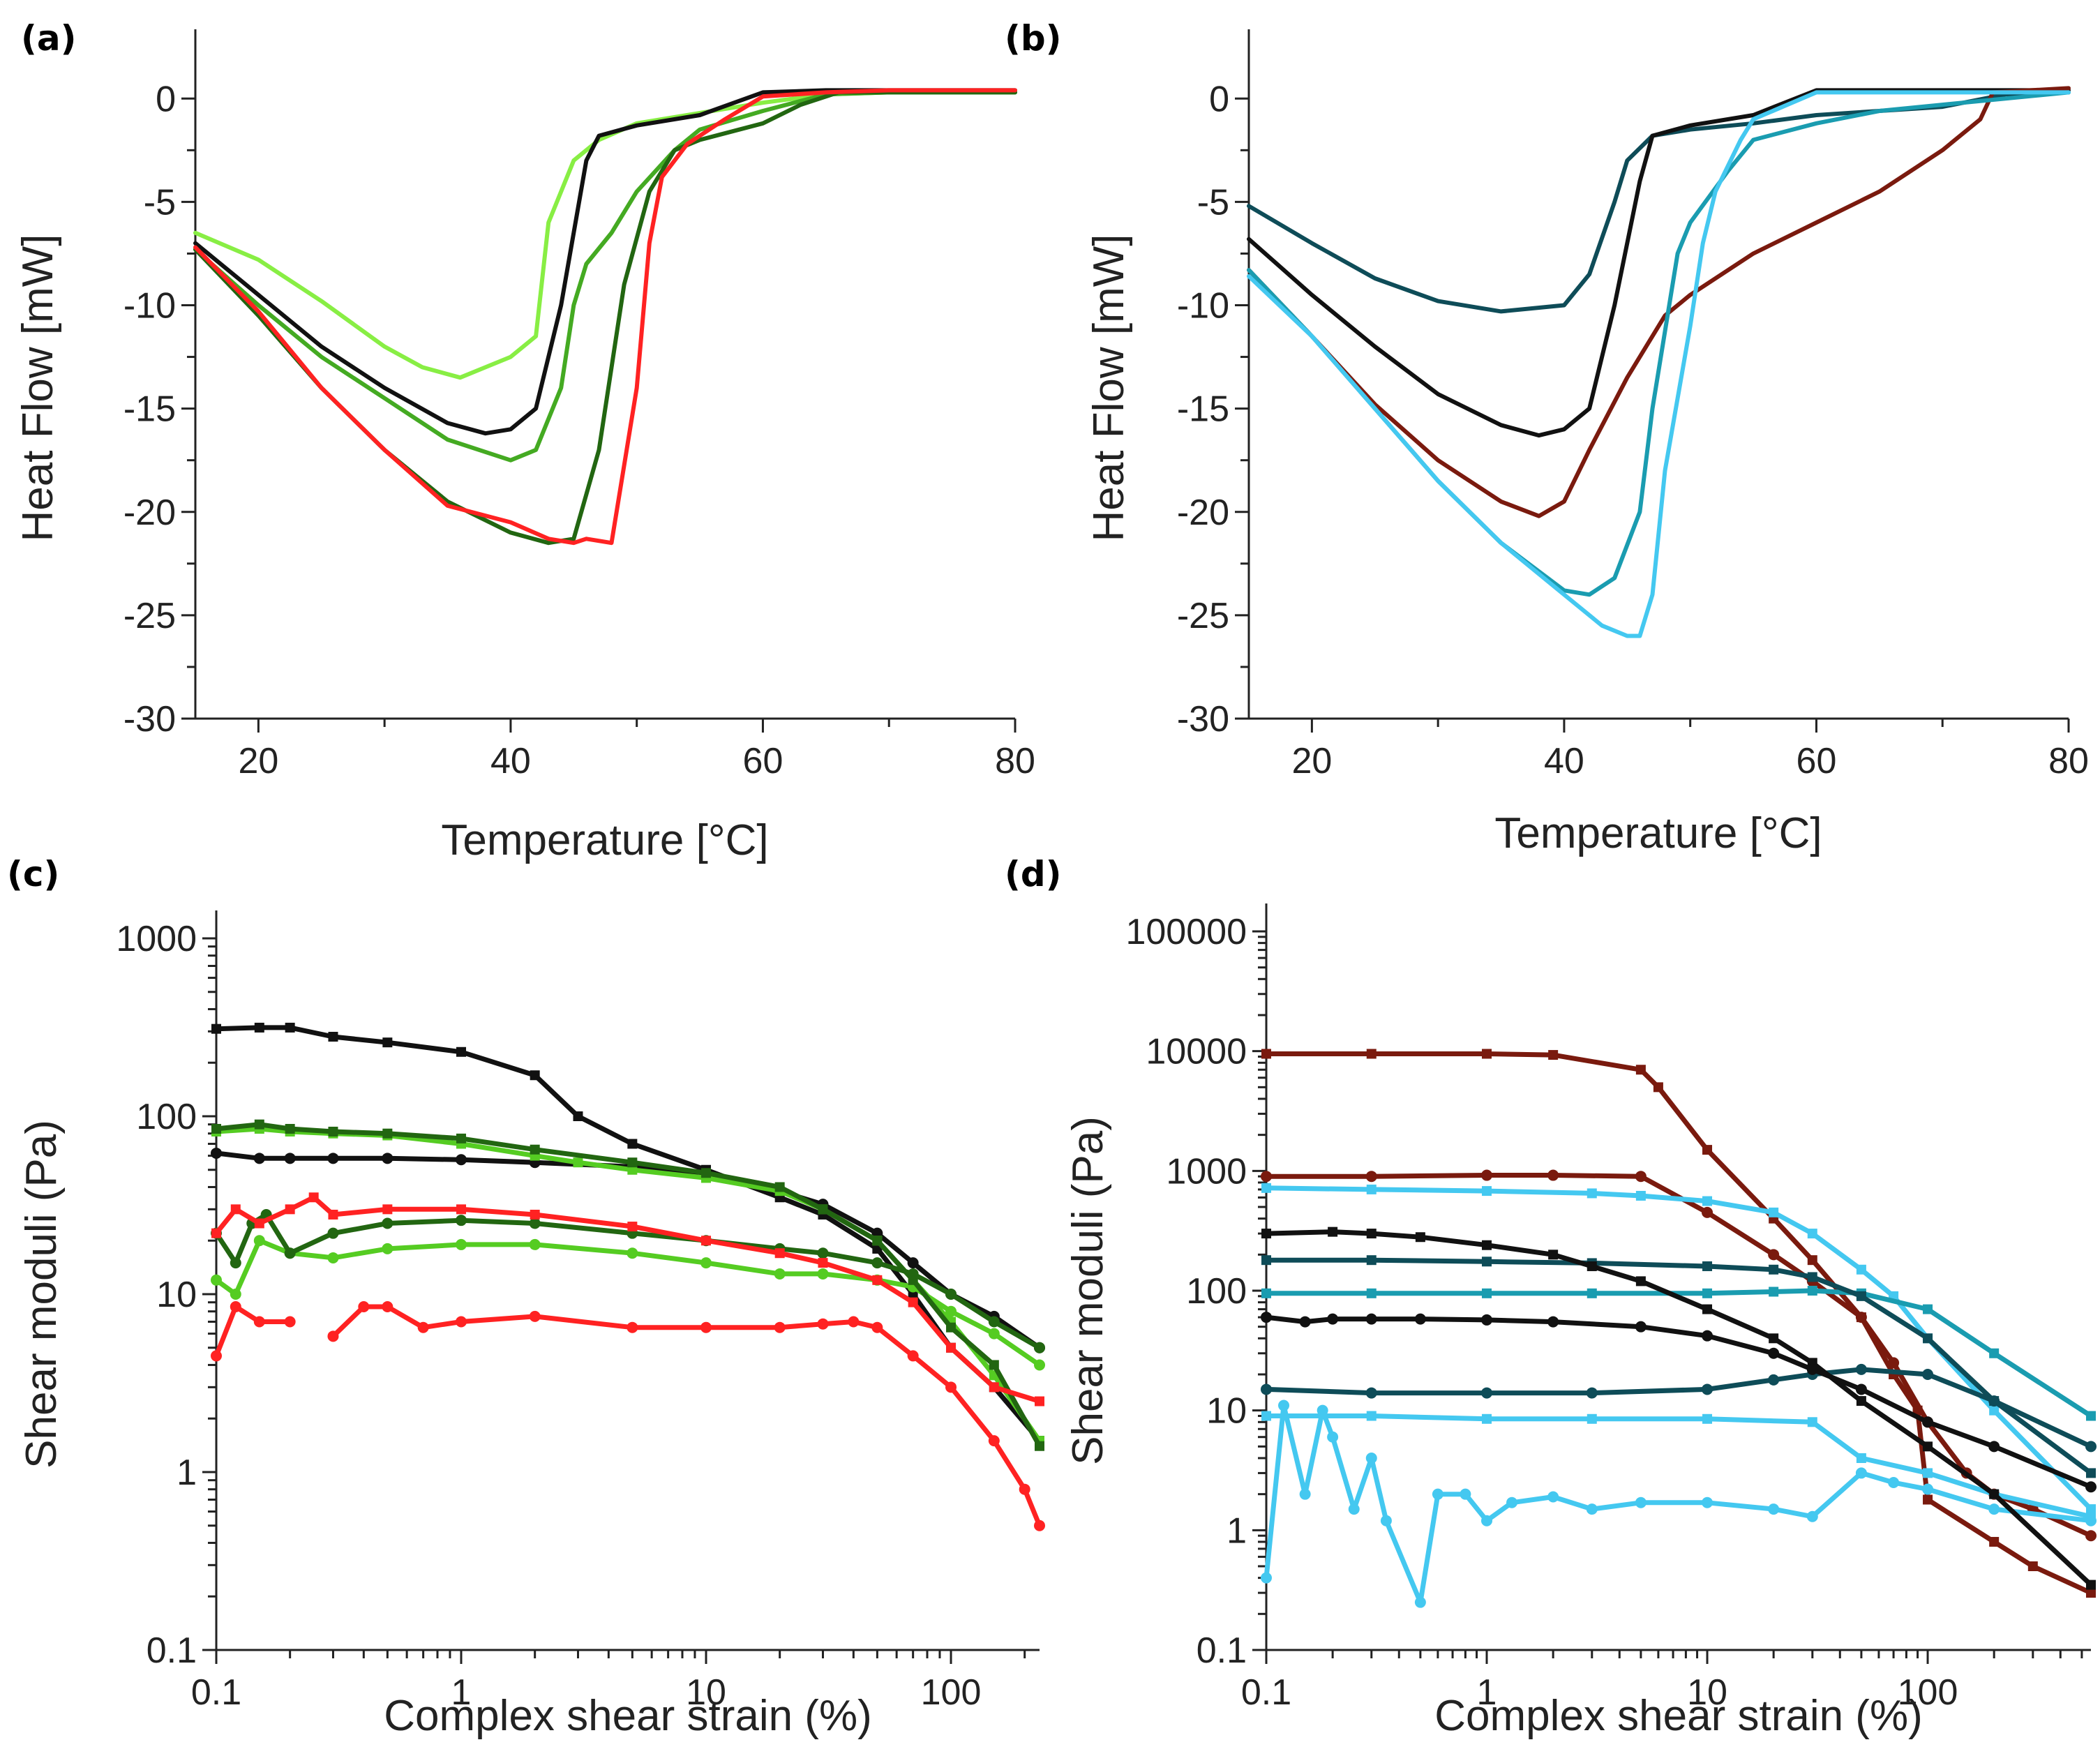 This screenshot has width=2100, height=1763. Describe the element at coordinates (149, 719) in the screenshot. I see `y-tick-label: -30` at that location.